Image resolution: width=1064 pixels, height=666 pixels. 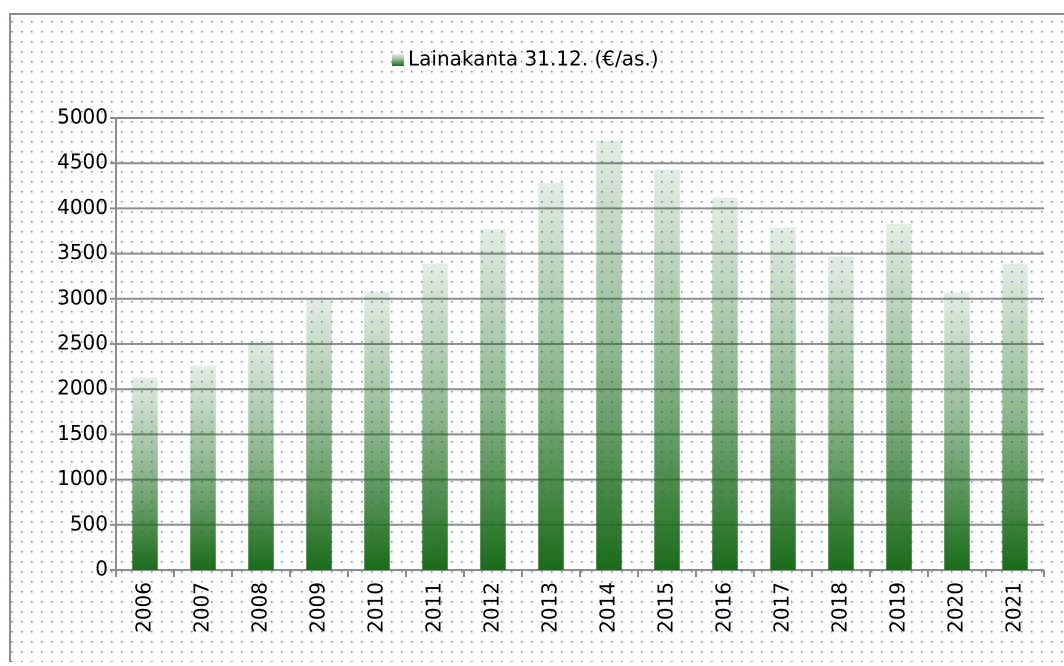 What do you see at coordinates (1014, 607) in the screenshot?
I see `x-tick-label: 2021` at bounding box center [1014, 607].